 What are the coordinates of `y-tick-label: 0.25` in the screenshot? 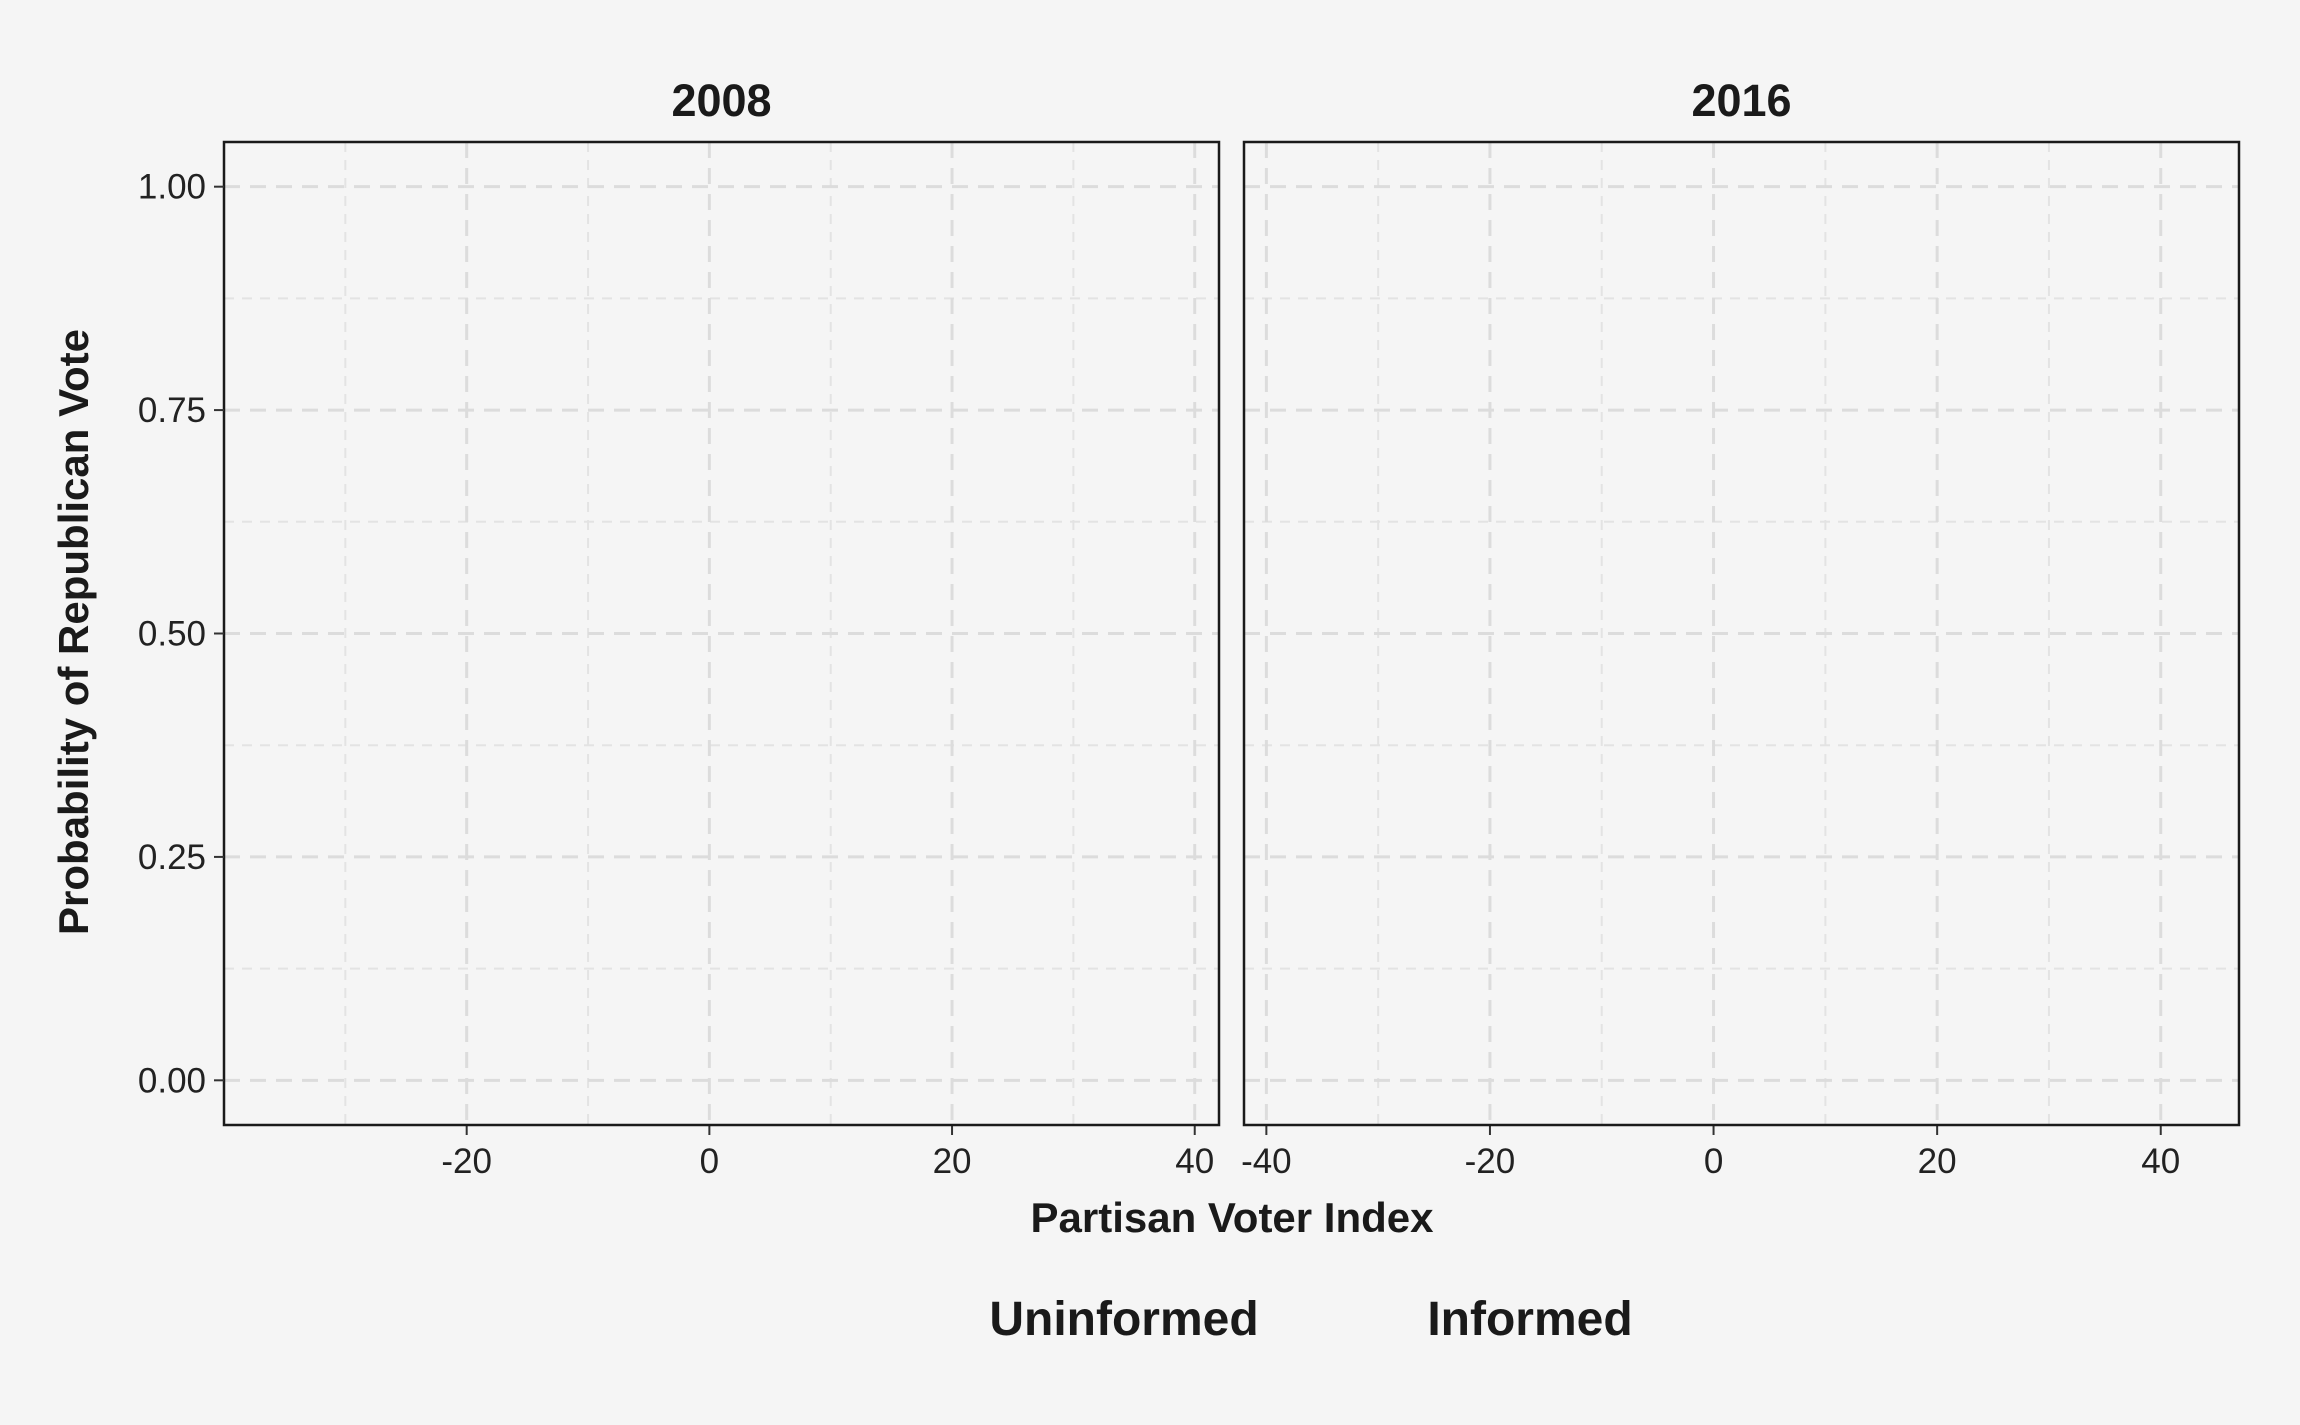 It's located at (172, 857).